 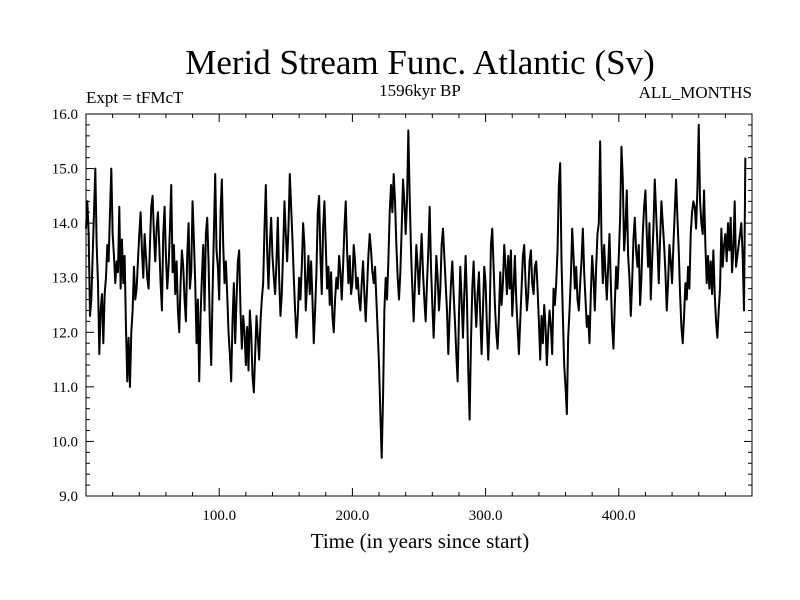 What do you see at coordinates (353, 516) in the screenshot?
I see `x-tick-label: 200.0` at bounding box center [353, 516].